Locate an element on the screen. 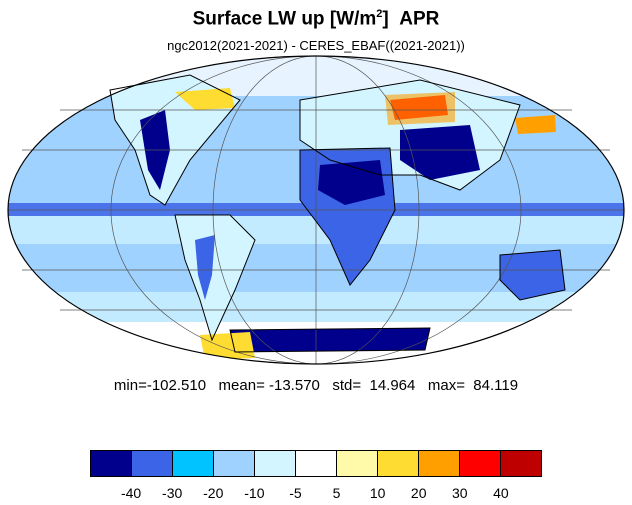 This screenshot has height=505, width=632. south-america-field is located at coordinates (215, 277).